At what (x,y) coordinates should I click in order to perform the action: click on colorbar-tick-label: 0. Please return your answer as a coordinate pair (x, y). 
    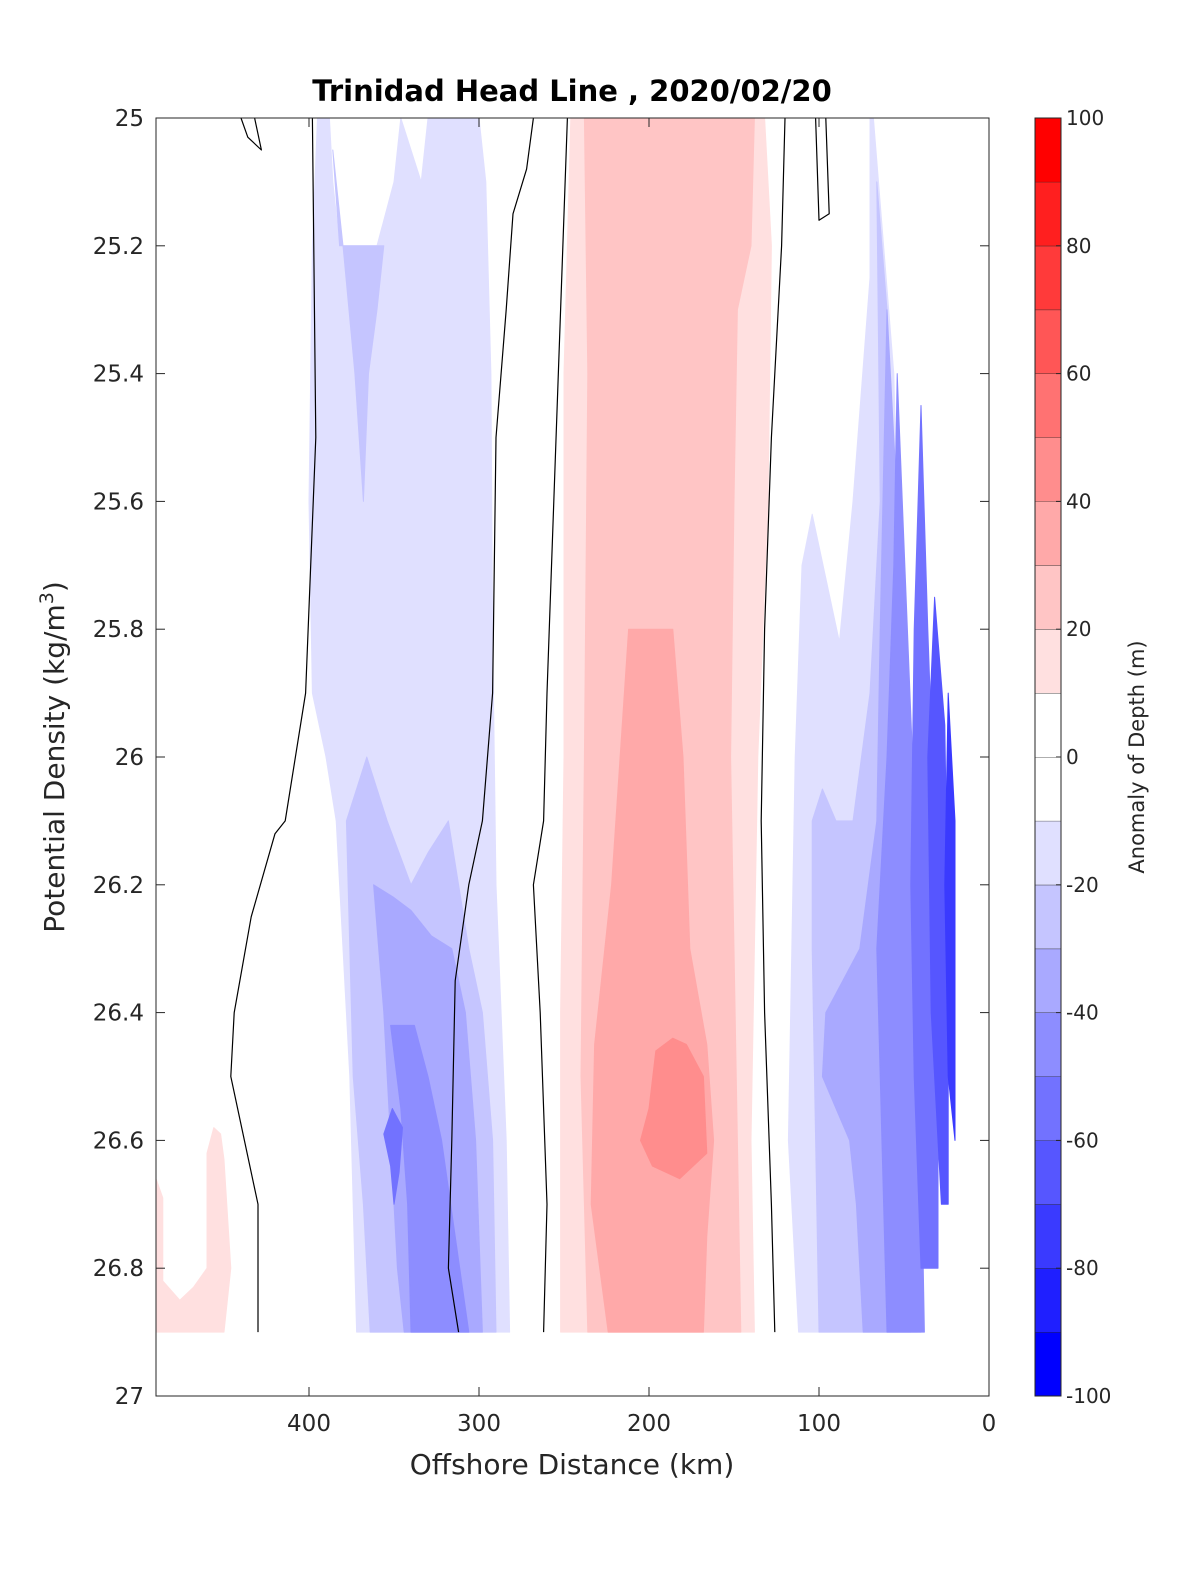
    Looking at the image, I should click on (1072, 757).